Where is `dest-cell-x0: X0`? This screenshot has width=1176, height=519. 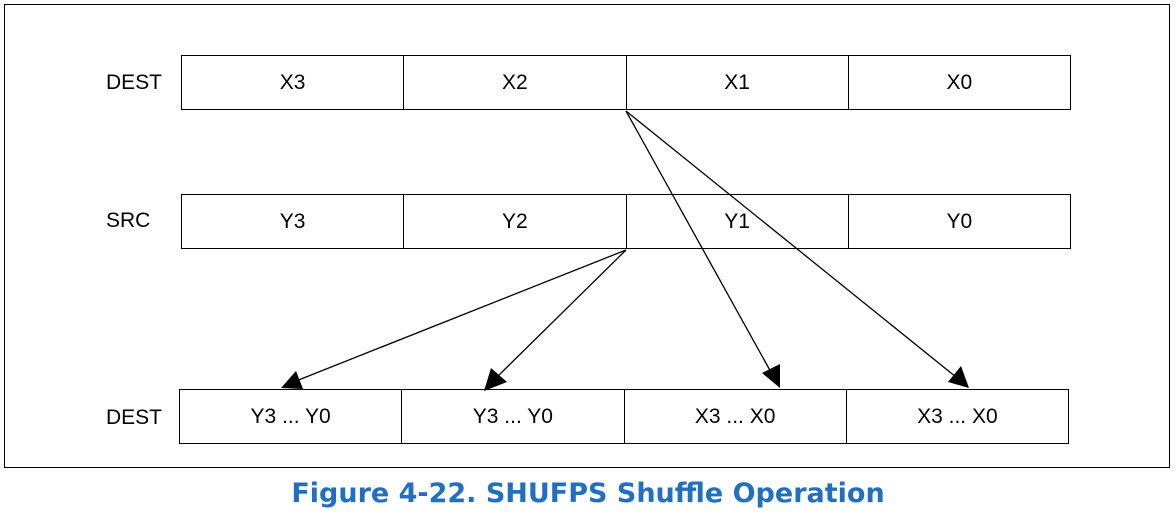
dest-cell-x0: X0 is located at coordinates (958, 82).